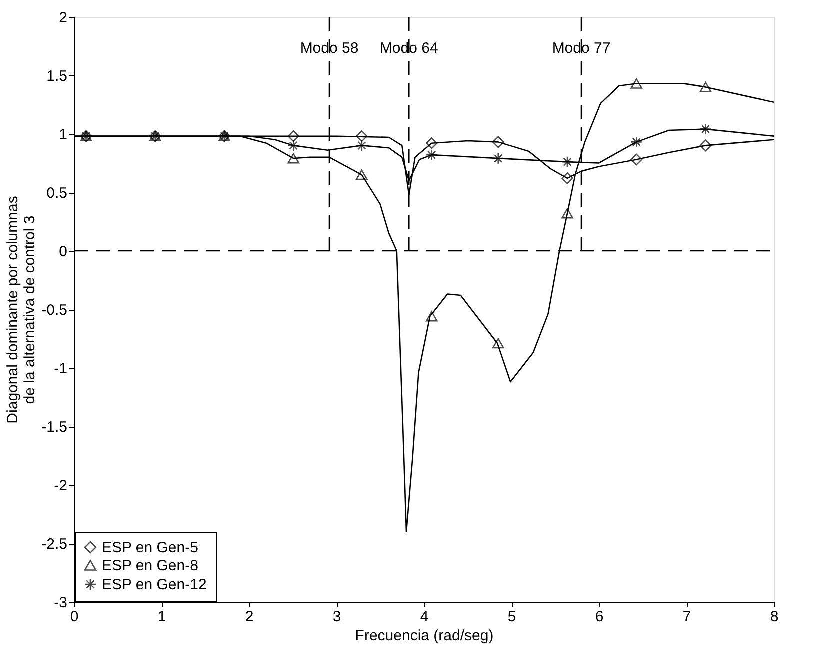  Describe the element at coordinates (63, 18) in the screenshot. I see `y-tick-label: 2` at that location.